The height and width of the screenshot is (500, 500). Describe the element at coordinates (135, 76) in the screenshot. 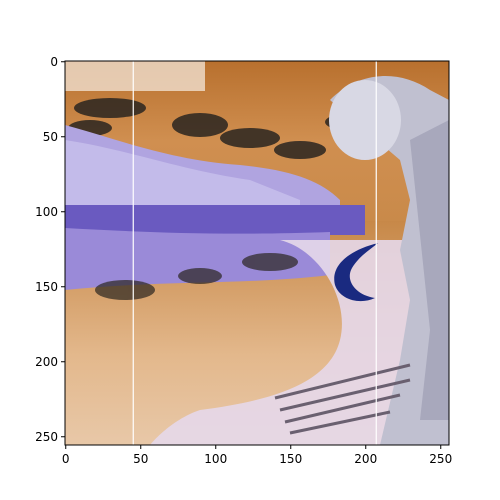

I see `top-left-patch` at that location.